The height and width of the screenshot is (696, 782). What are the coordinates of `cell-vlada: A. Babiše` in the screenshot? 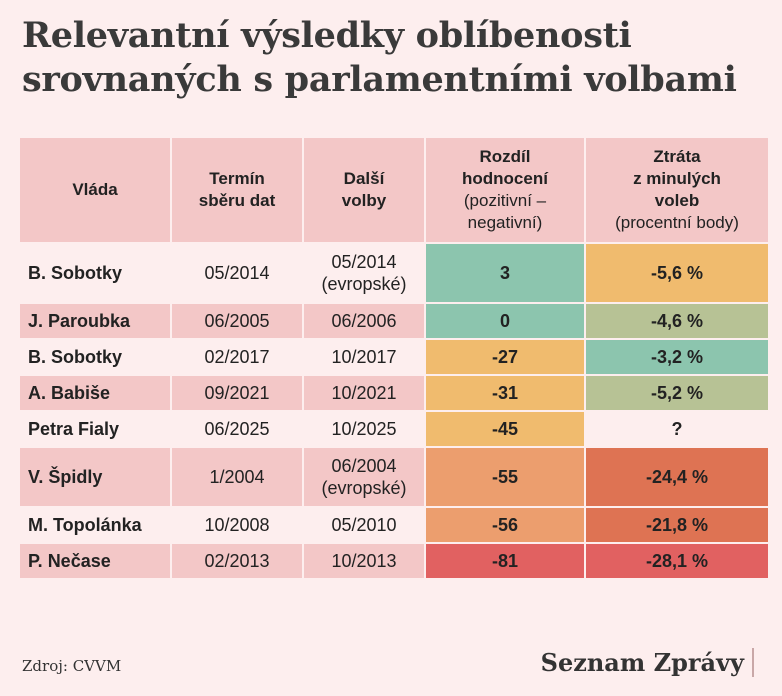 It's located at (95, 393).